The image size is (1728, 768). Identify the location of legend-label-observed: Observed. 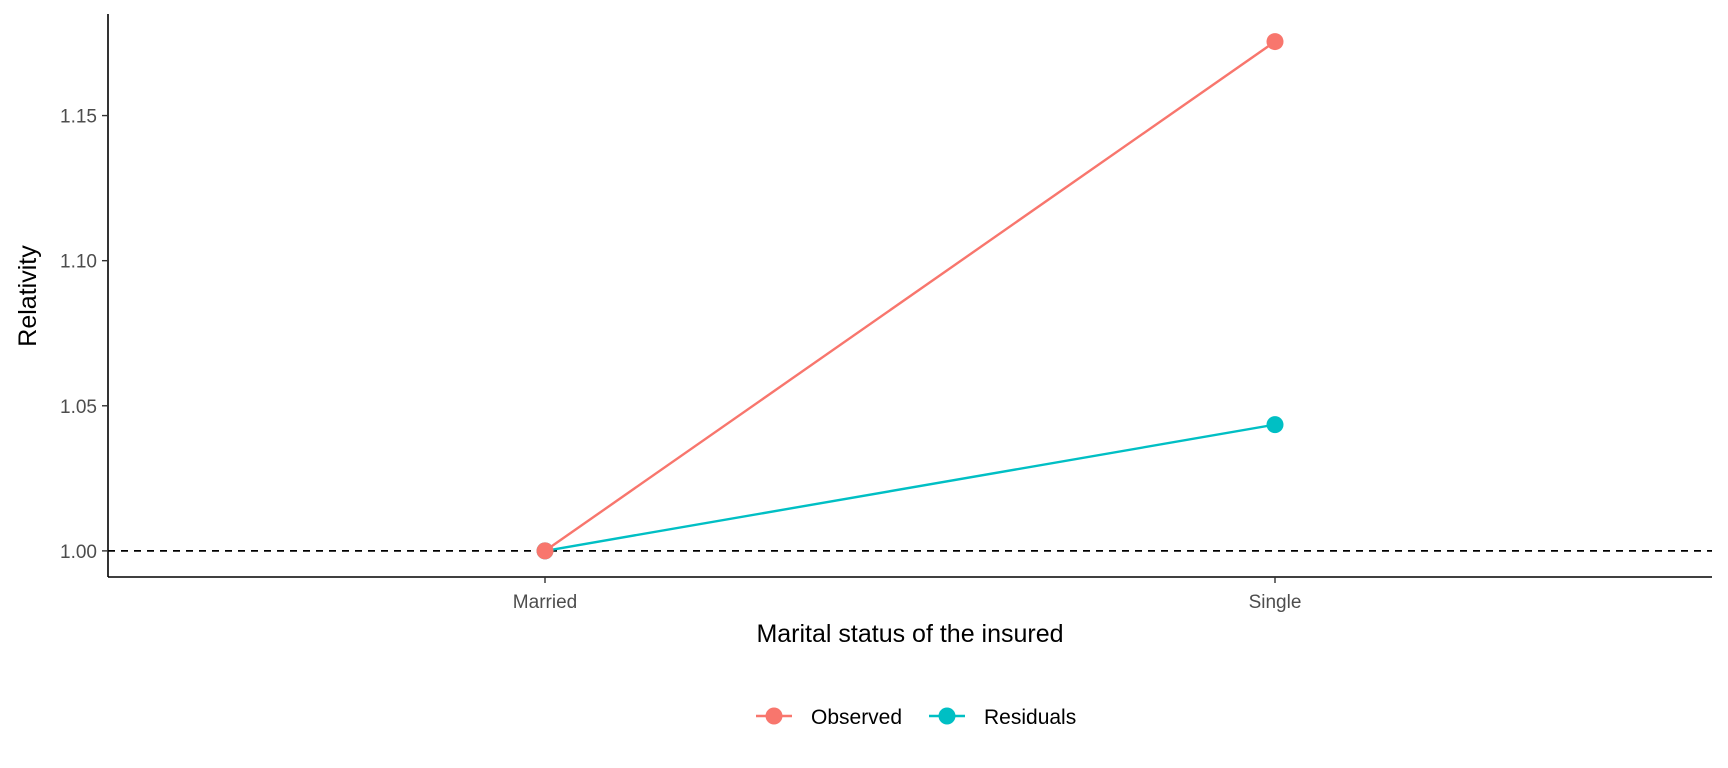
(856, 717).